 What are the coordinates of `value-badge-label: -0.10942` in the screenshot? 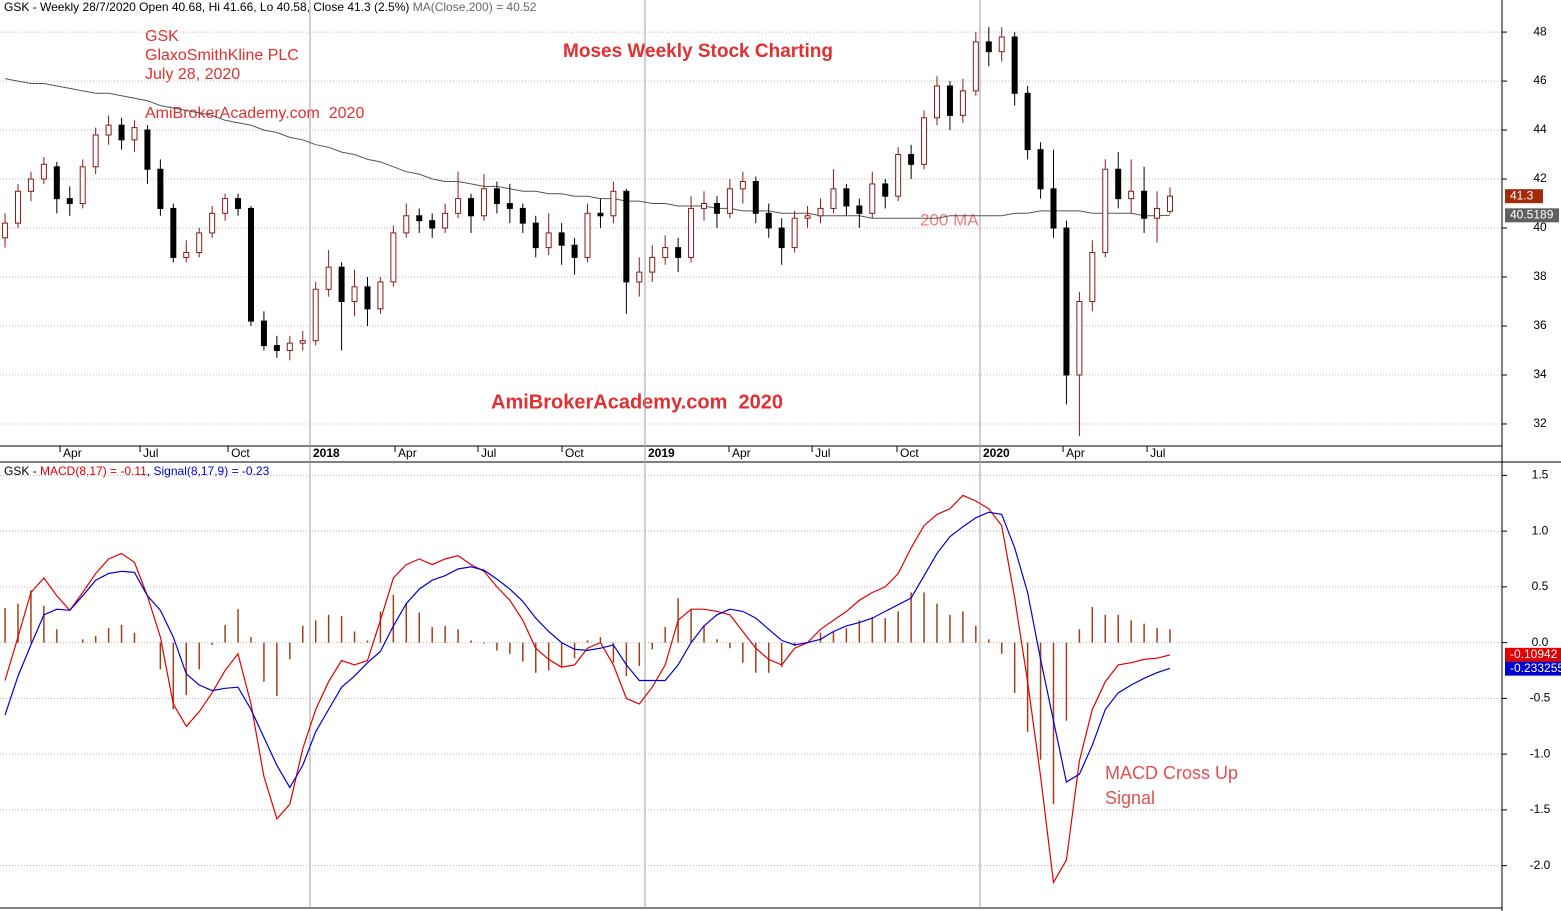 It's located at (1534, 654).